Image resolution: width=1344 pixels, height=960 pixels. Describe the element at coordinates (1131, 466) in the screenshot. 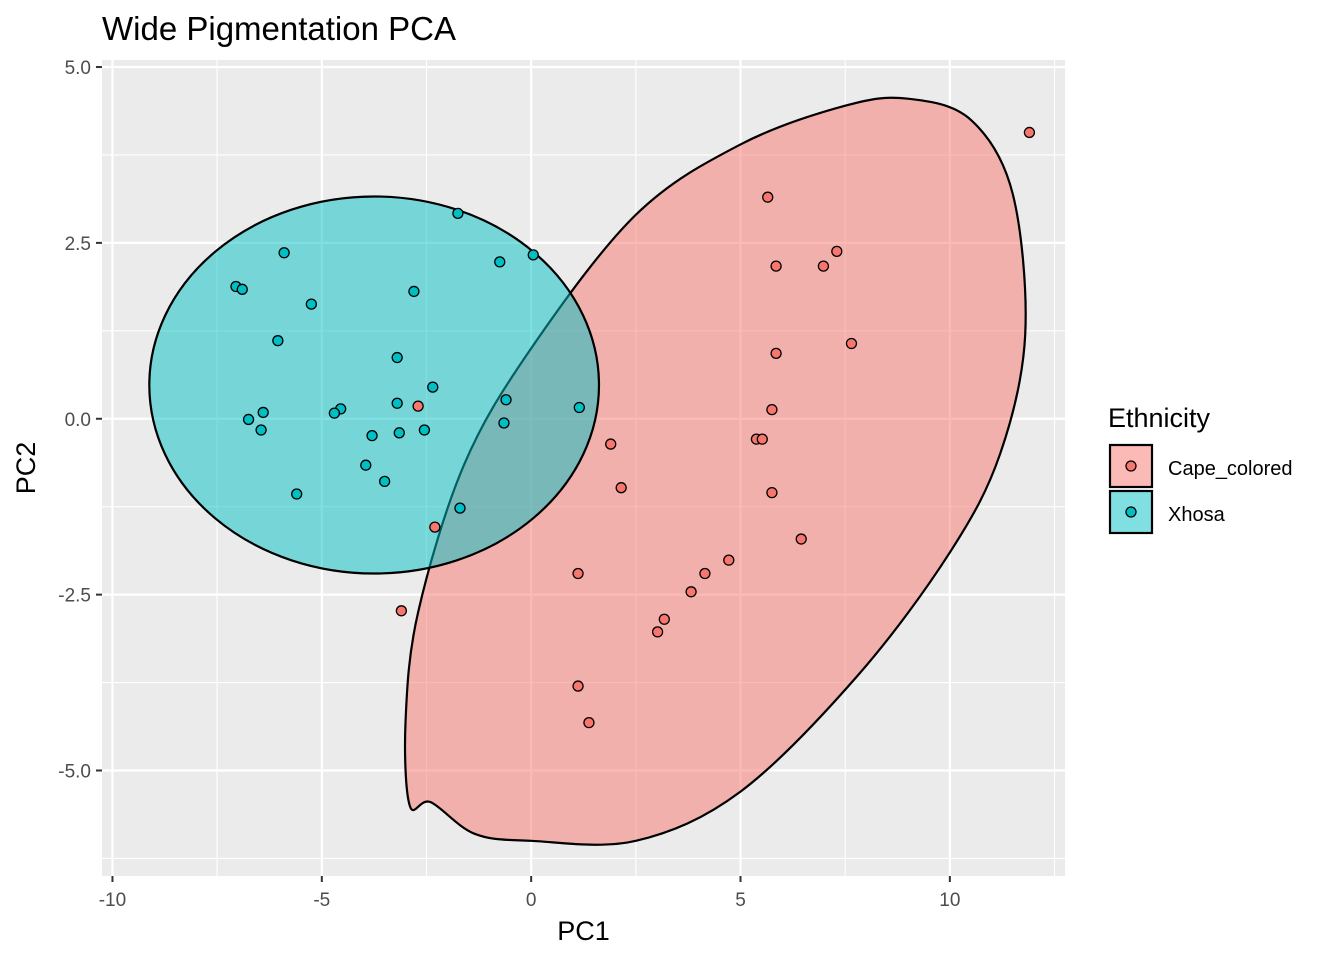

I see `legend-point-cape-colored` at that location.